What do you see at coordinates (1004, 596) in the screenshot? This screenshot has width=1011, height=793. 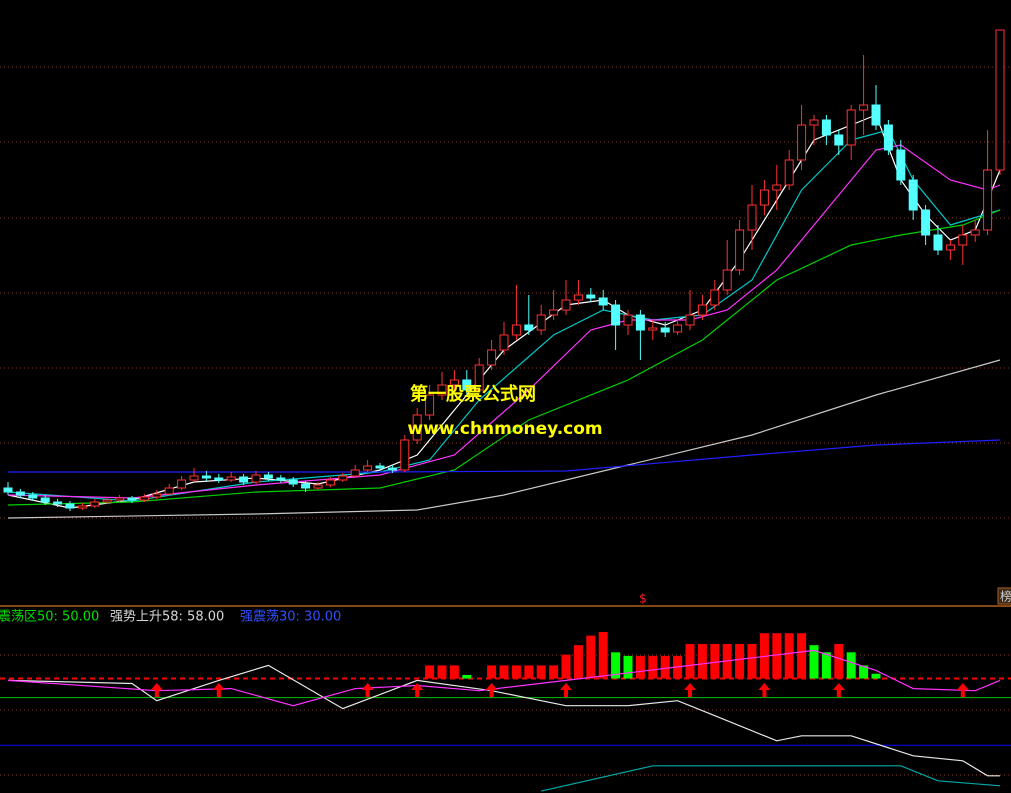 I see `tag-box` at bounding box center [1004, 596].